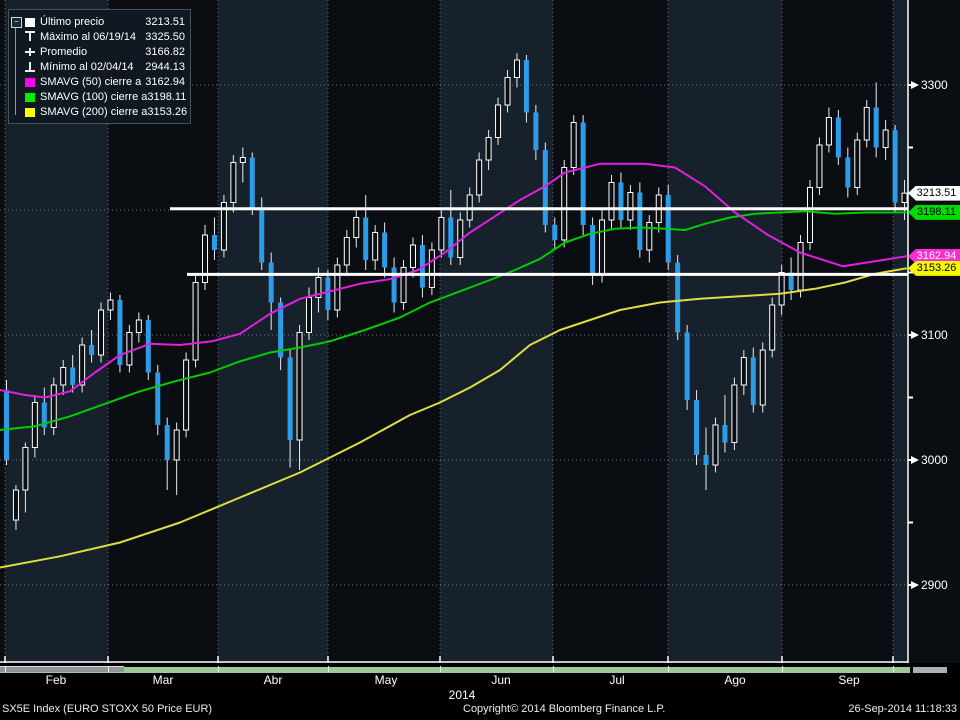 The width and height of the screenshot is (960, 720). Describe the element at coordinates (99, 96) in the screenshot. I see `legend-row-smavg100: SMAVG (100) cierre a 3198.11` at that location.